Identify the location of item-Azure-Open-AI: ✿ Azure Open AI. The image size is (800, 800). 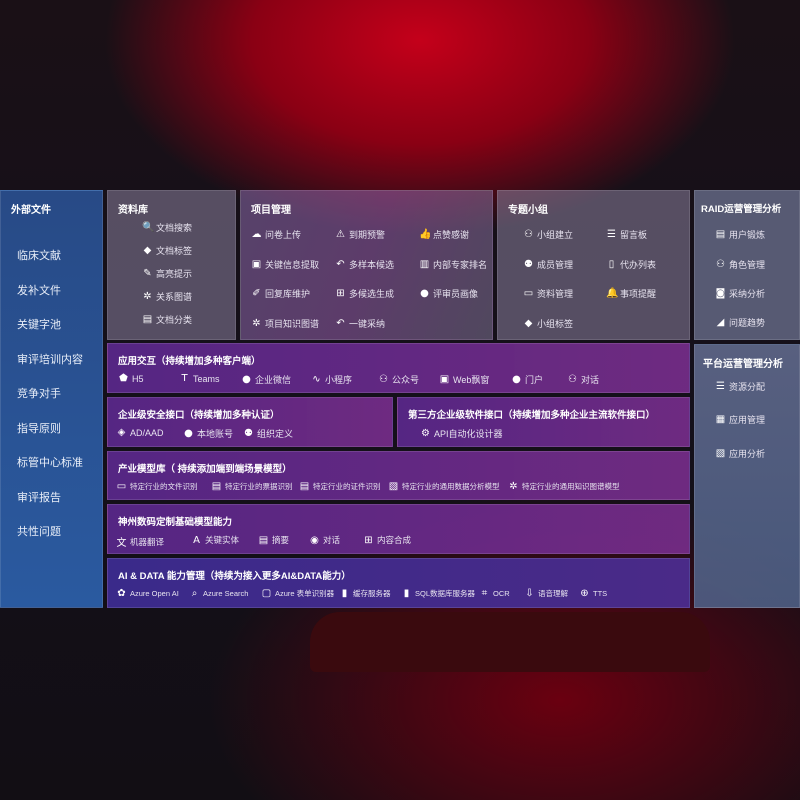
(147, 593).